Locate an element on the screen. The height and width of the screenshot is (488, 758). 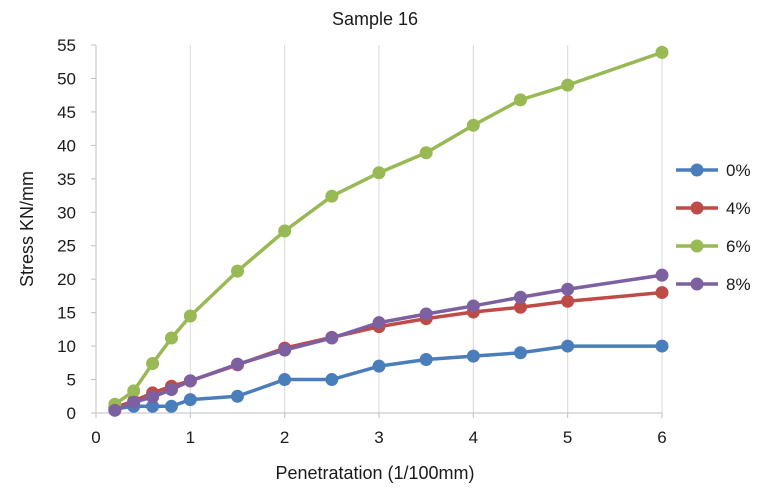
y-tick-label: 45 is located at coordinates (66, 112).